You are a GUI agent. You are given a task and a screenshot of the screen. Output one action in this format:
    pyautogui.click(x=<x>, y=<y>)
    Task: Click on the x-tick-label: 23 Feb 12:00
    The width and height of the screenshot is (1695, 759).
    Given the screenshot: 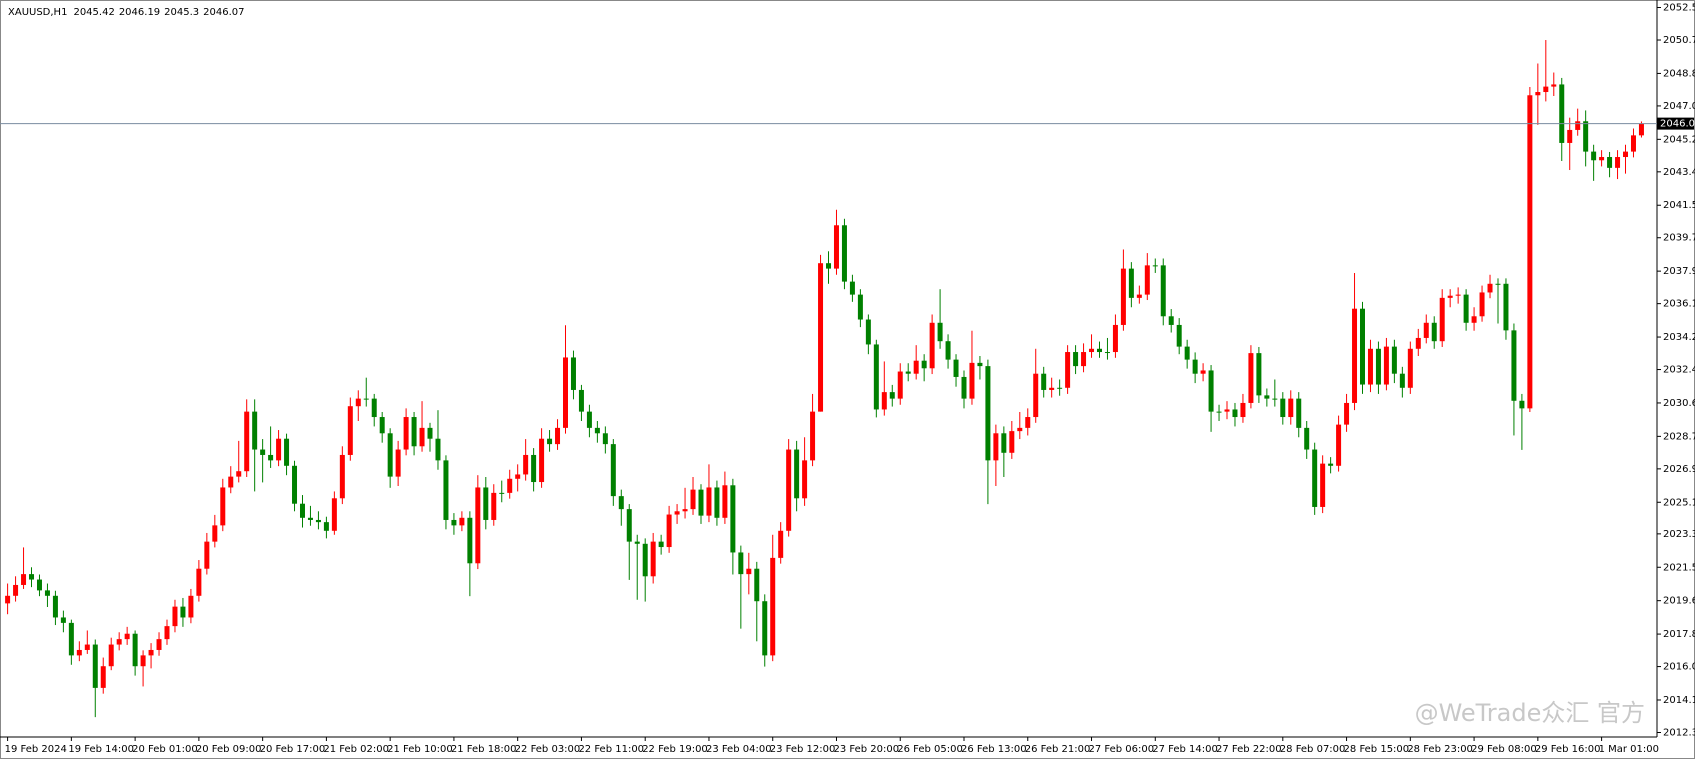 What is the action you would take?
    pyautogui.click(x=803, y=749)
    